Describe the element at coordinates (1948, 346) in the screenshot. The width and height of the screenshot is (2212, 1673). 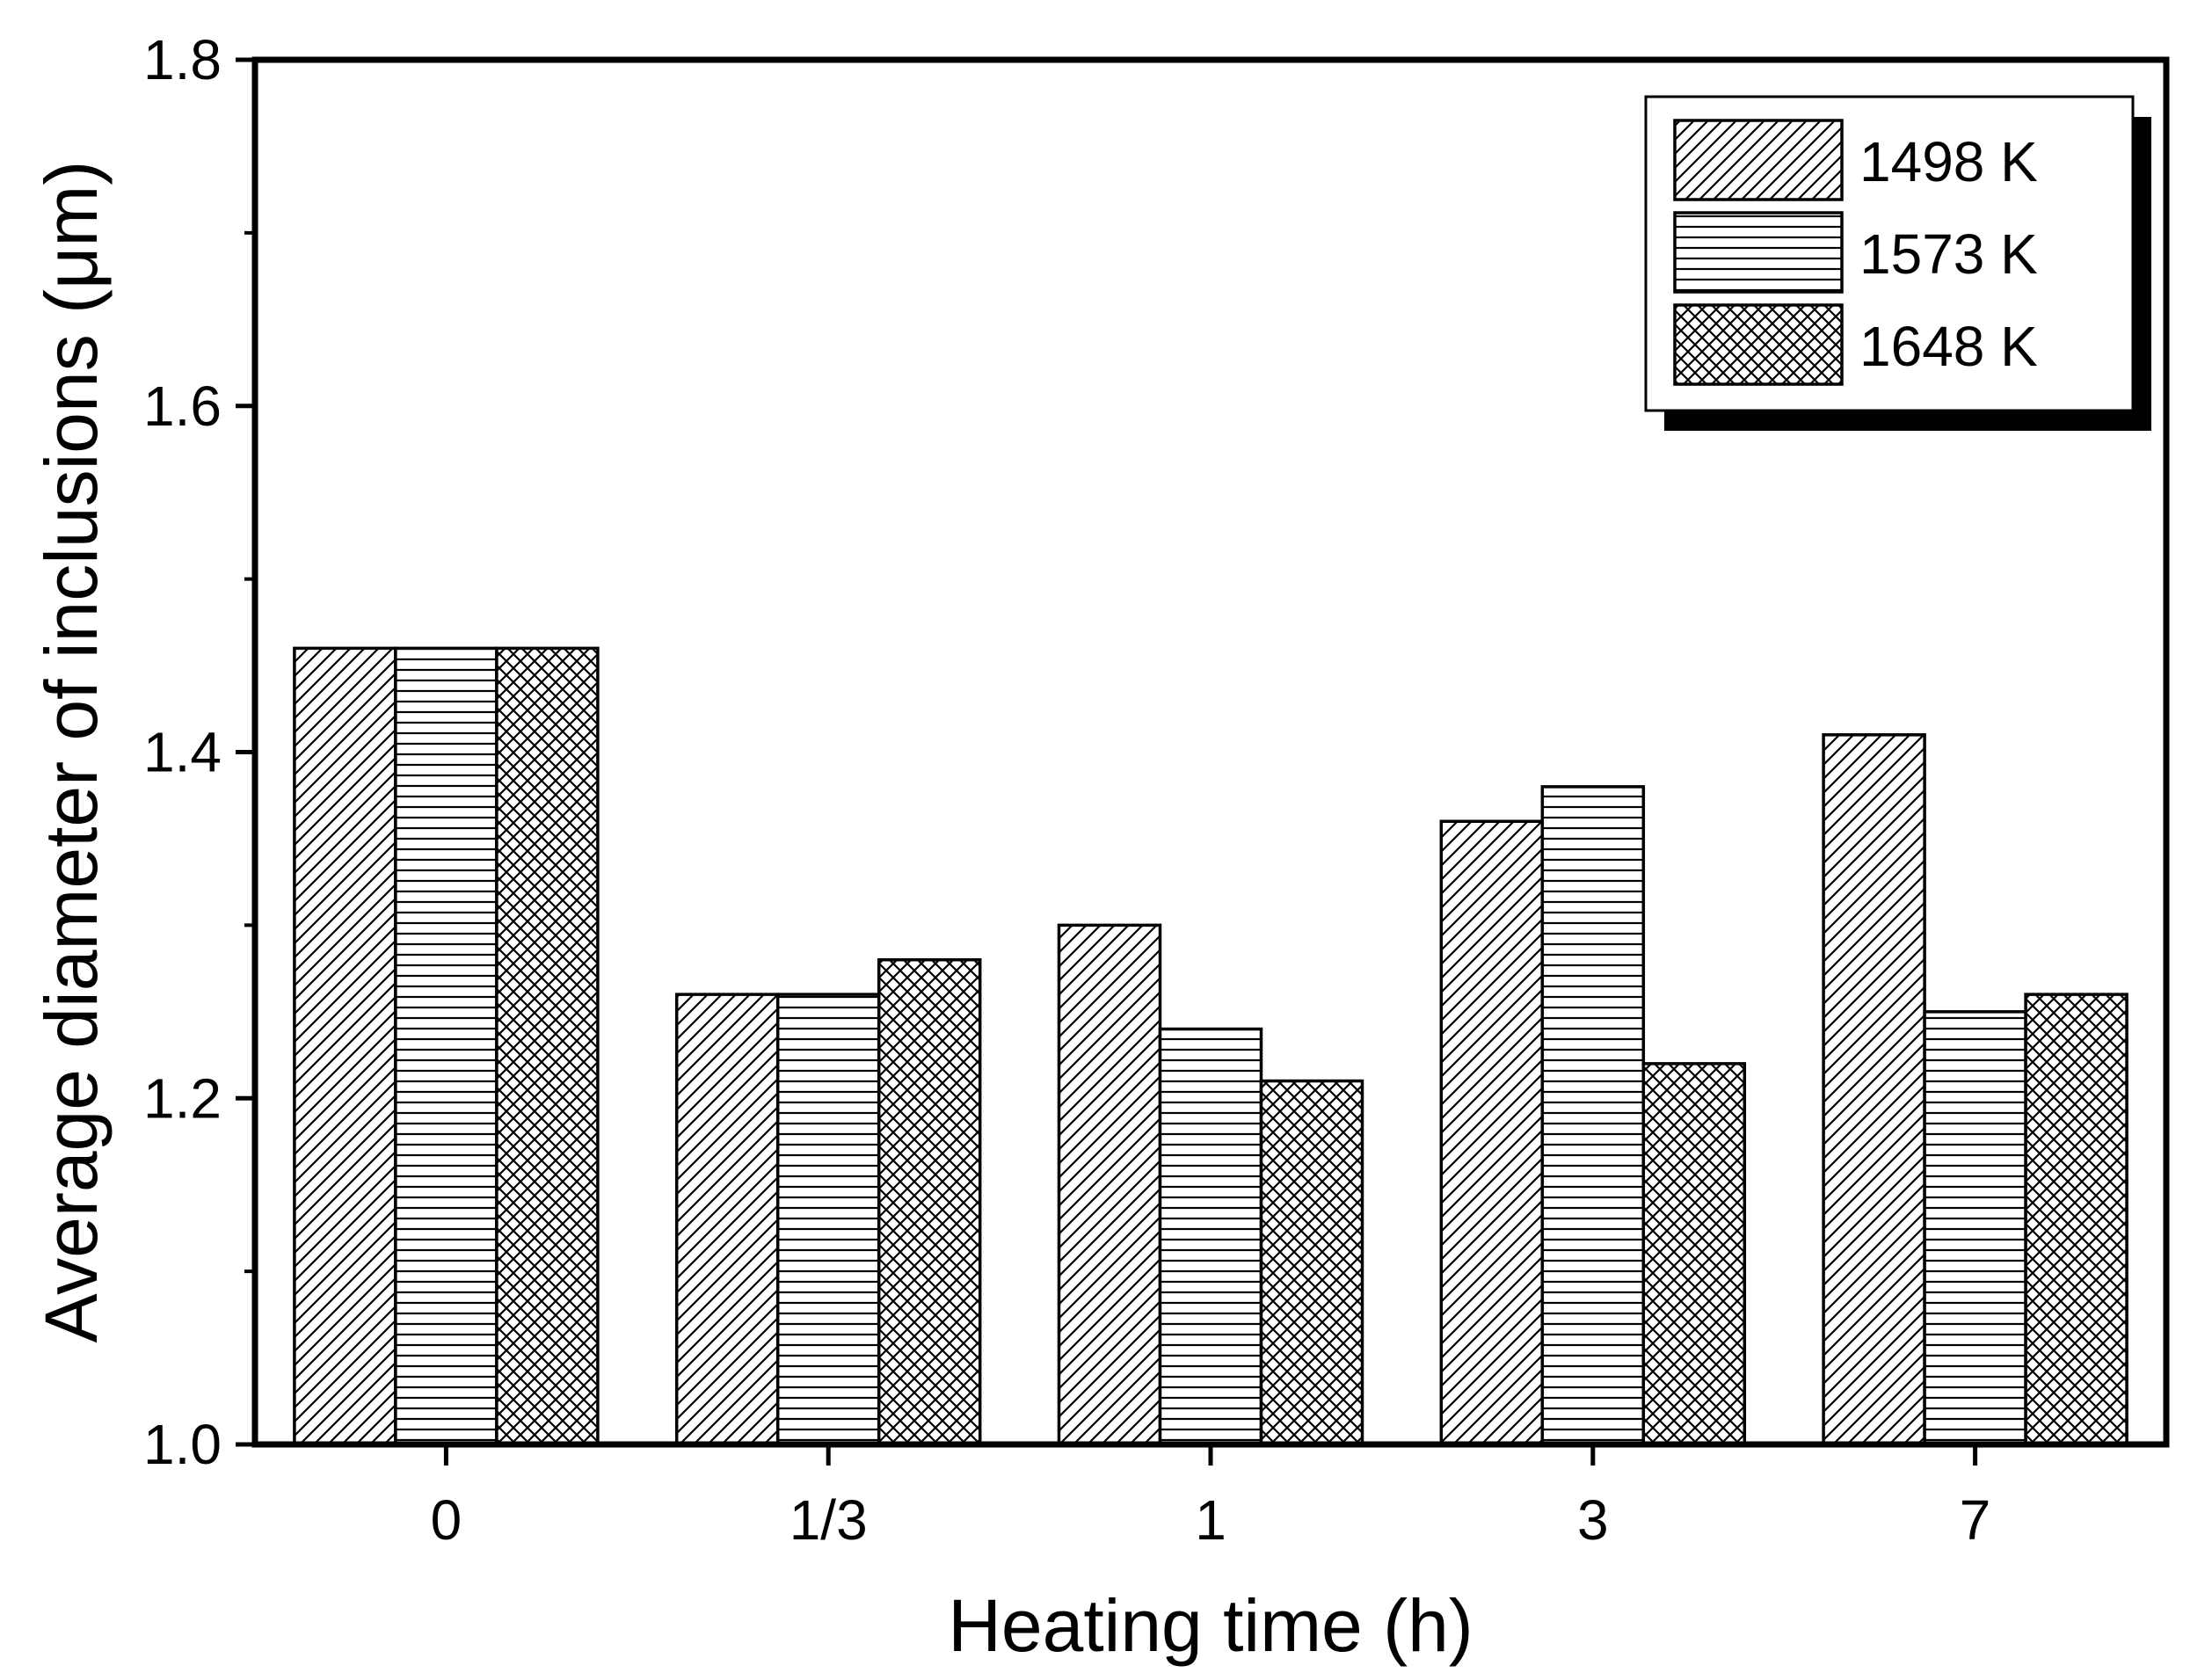
I see `legend-label: 1648 K` at that location.